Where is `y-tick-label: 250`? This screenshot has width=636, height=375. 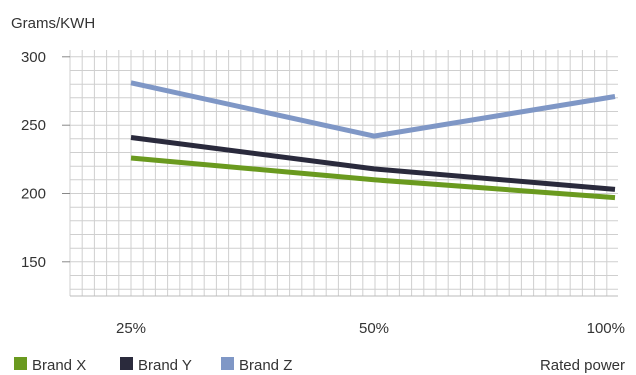 y-tick-label: 250 is located at coordinates (33, 125).